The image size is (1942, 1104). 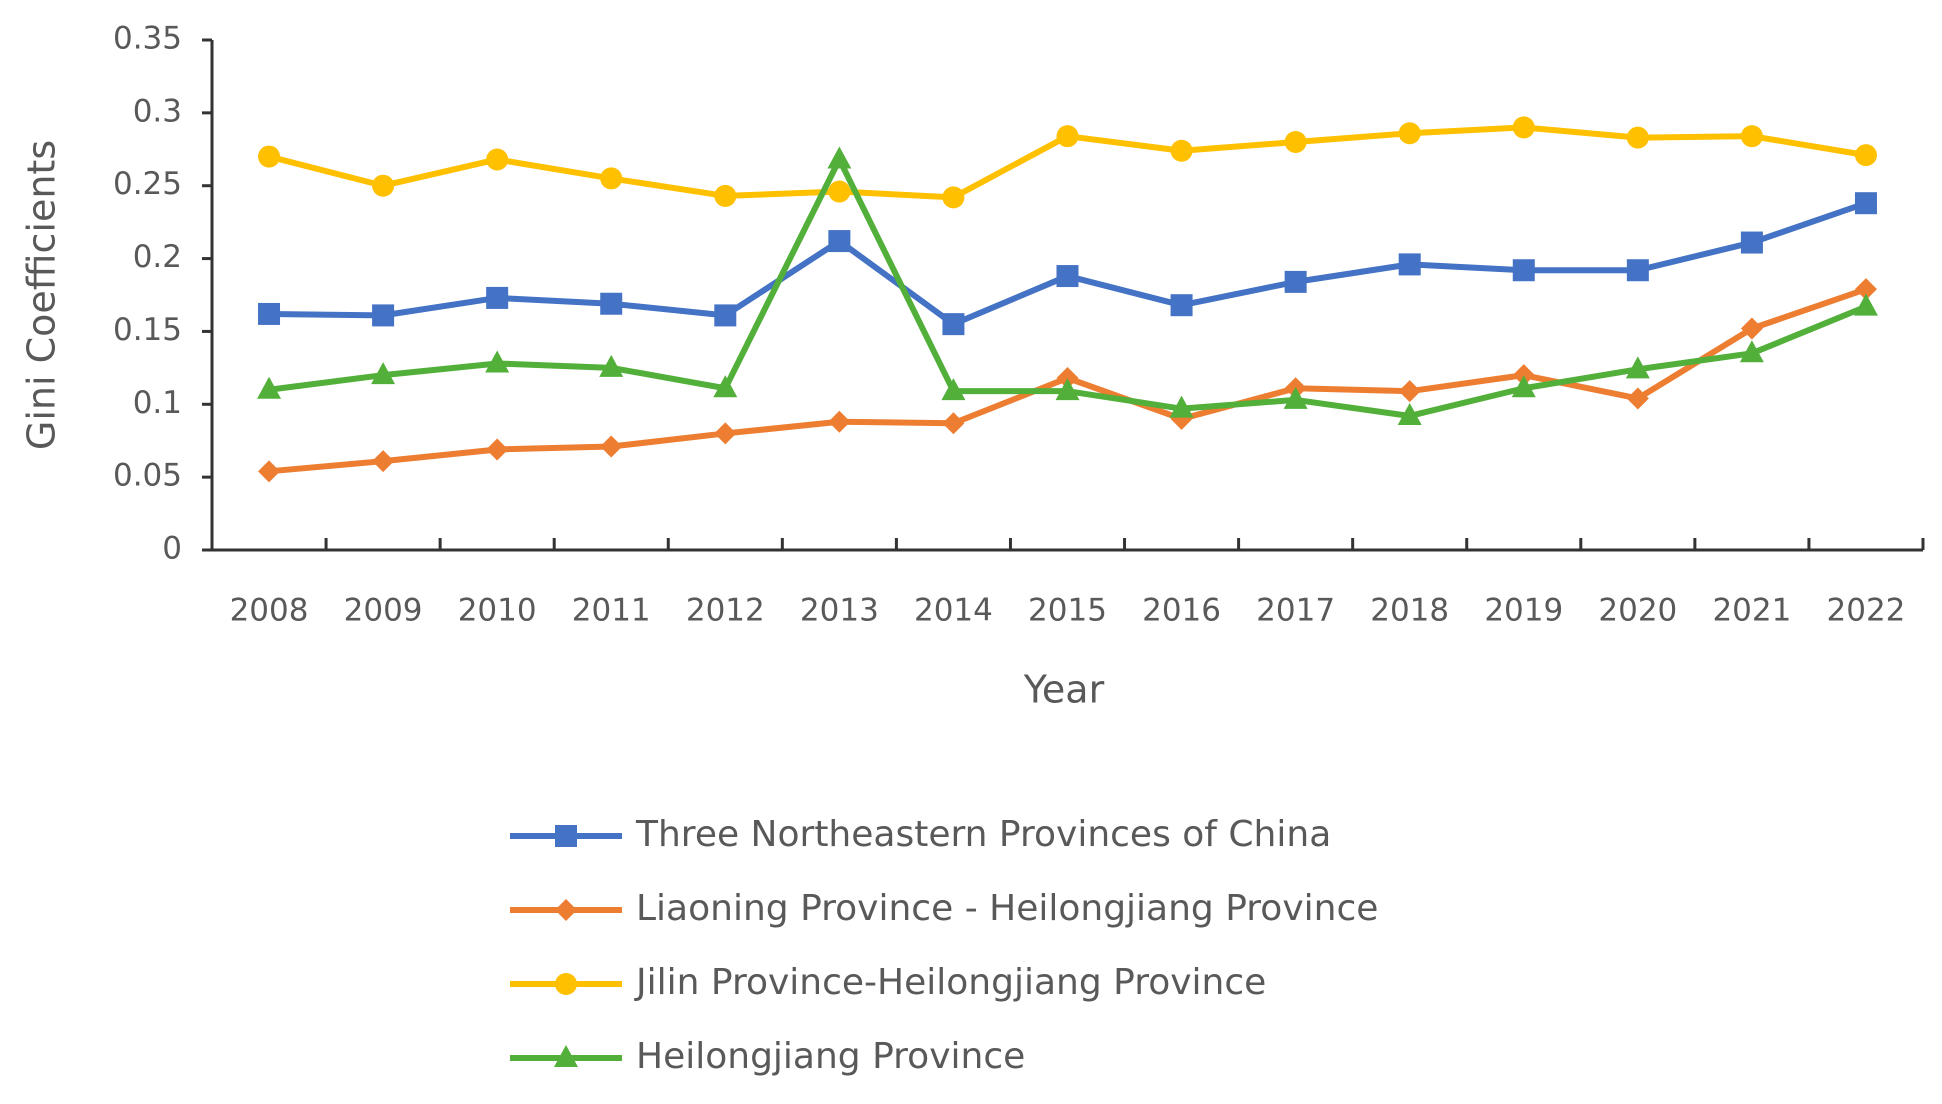 I want to click on x-tick-label: 2018, so click(x=1409, y=611).